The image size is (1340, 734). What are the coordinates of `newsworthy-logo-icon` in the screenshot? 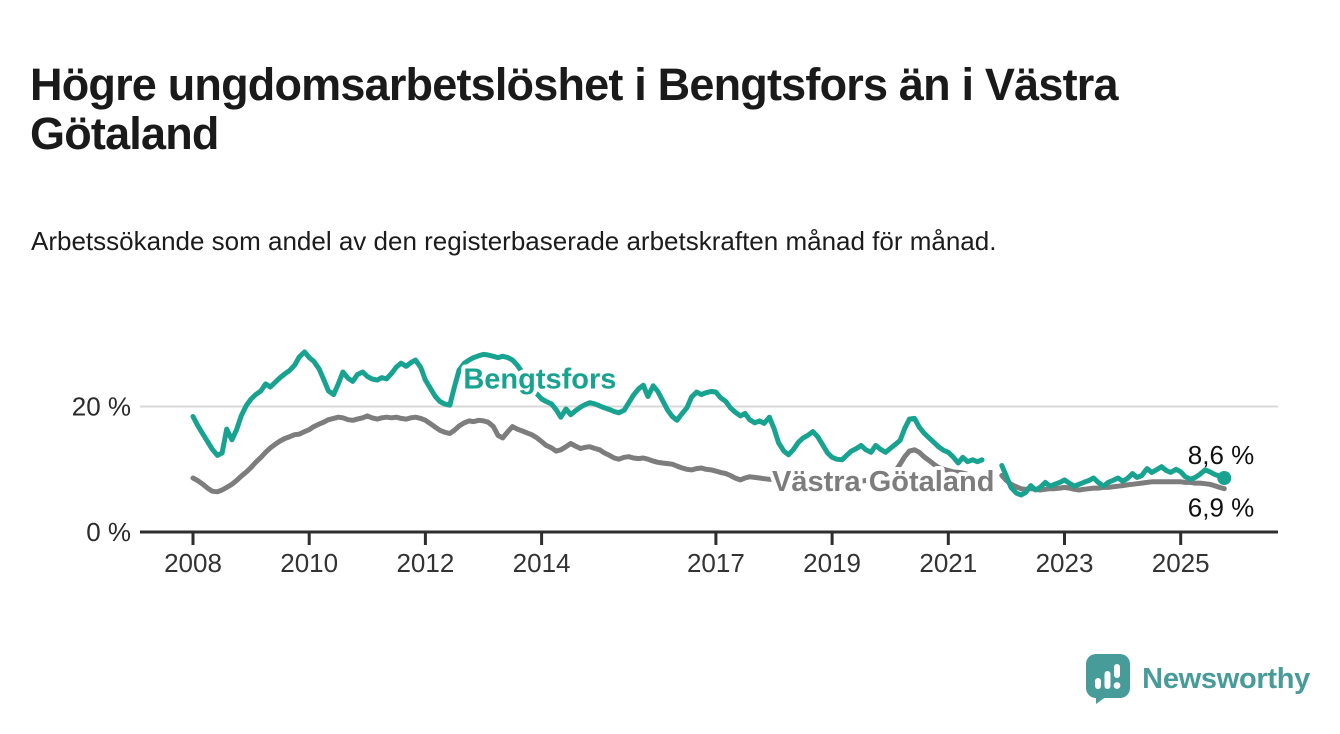 It's located at (1108, 679).